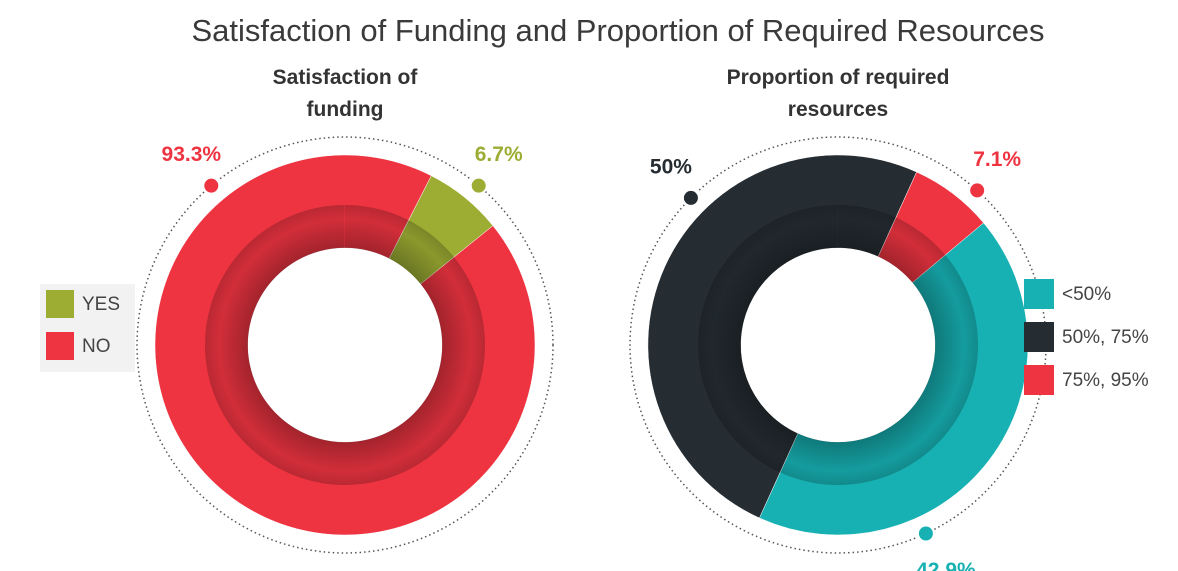  What do you see at coordinates (997, 159) in the screenshot?
I see `value-label: 7.1%` at bounding box center [997, 159].